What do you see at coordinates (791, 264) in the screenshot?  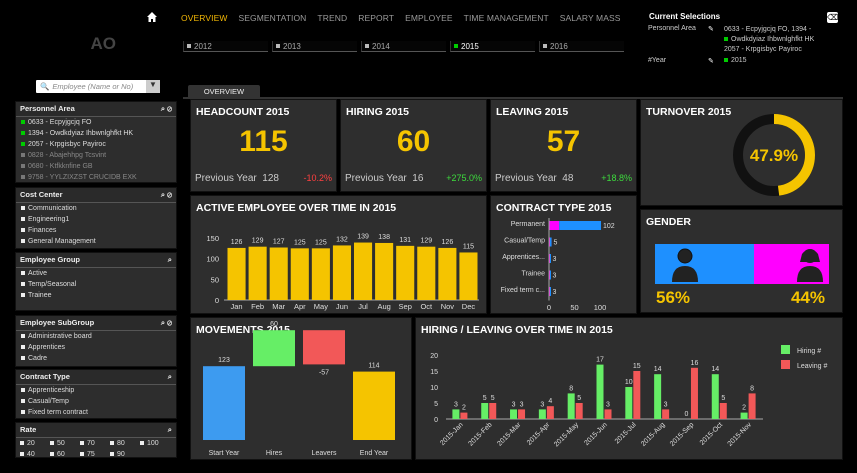 I see `female-bar` at bounding box center [791, 264].